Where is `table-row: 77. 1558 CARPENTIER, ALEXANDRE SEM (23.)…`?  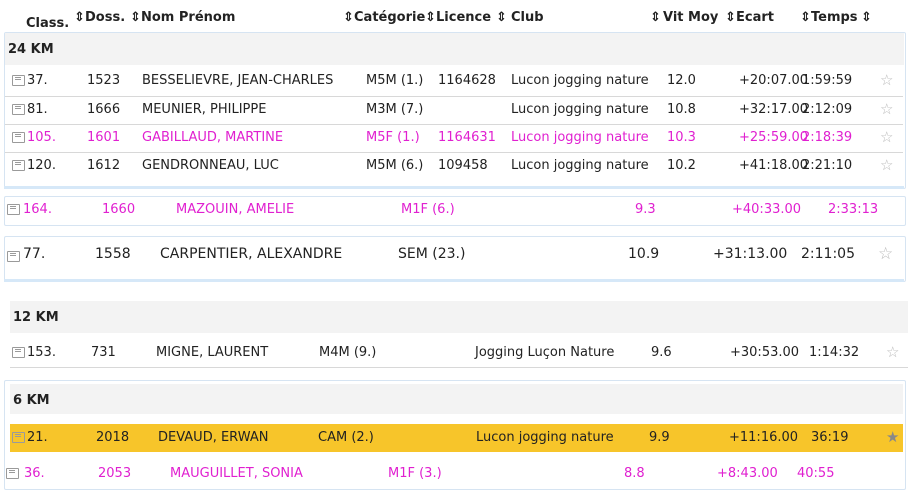
table-row: 77. 1558 CARPENTIER, ALEXANDRE SEM (23.)… is located at coordinates (454, 257).